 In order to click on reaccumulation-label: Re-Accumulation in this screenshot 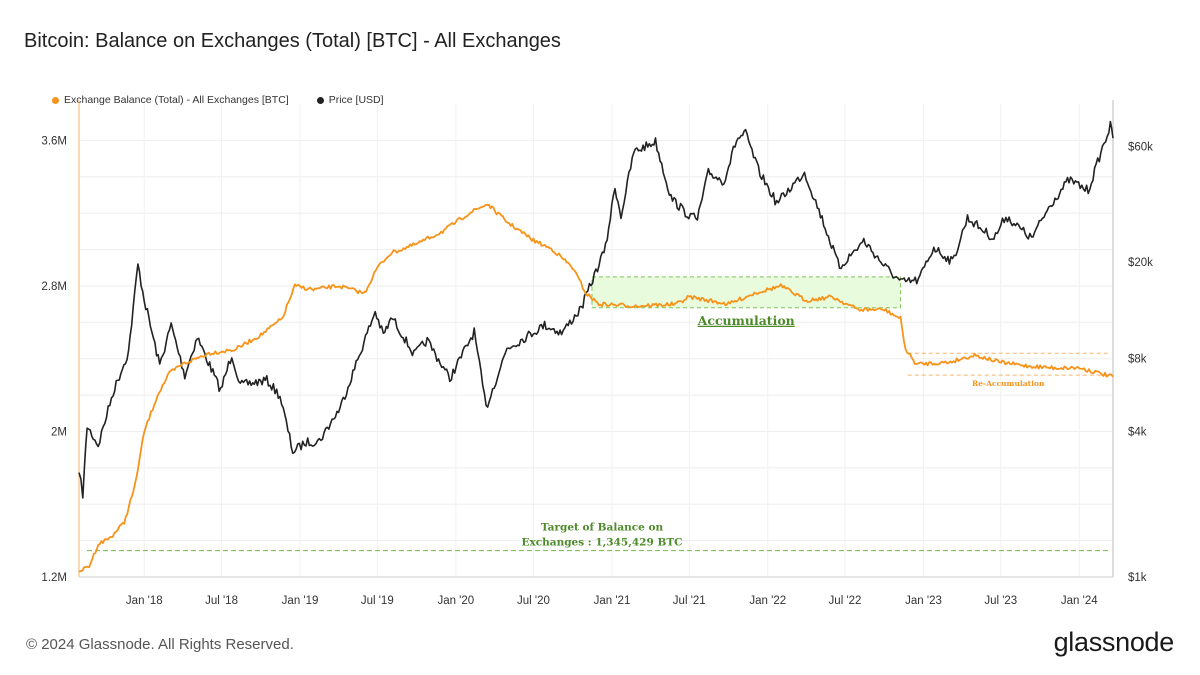, I will do `click(1008, 383)`.